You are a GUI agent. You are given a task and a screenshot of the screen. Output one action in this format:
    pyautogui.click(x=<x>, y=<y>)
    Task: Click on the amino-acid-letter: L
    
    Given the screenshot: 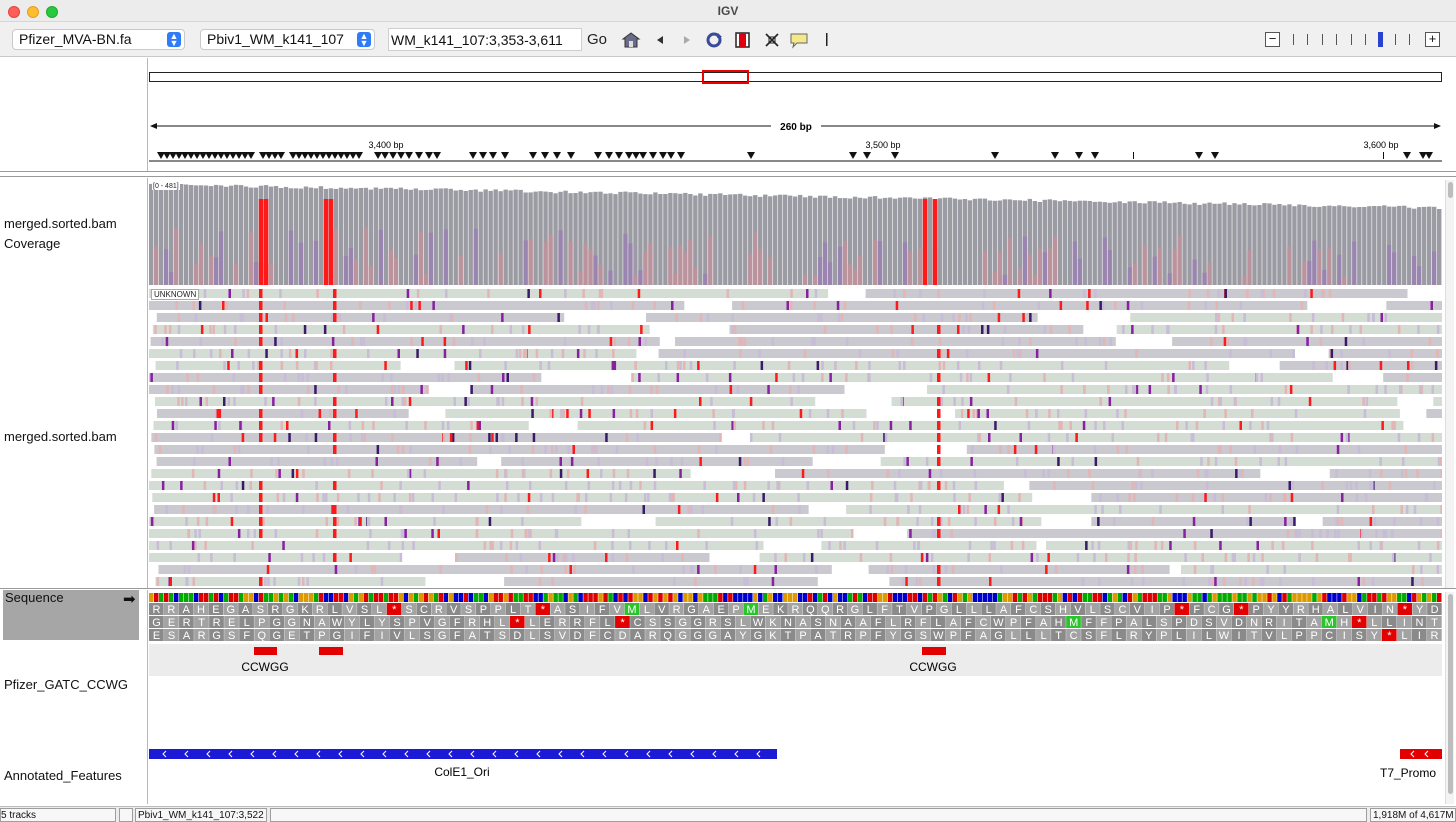 What is the action you would take?
    pyautogui.click(x=367, y=623)
    